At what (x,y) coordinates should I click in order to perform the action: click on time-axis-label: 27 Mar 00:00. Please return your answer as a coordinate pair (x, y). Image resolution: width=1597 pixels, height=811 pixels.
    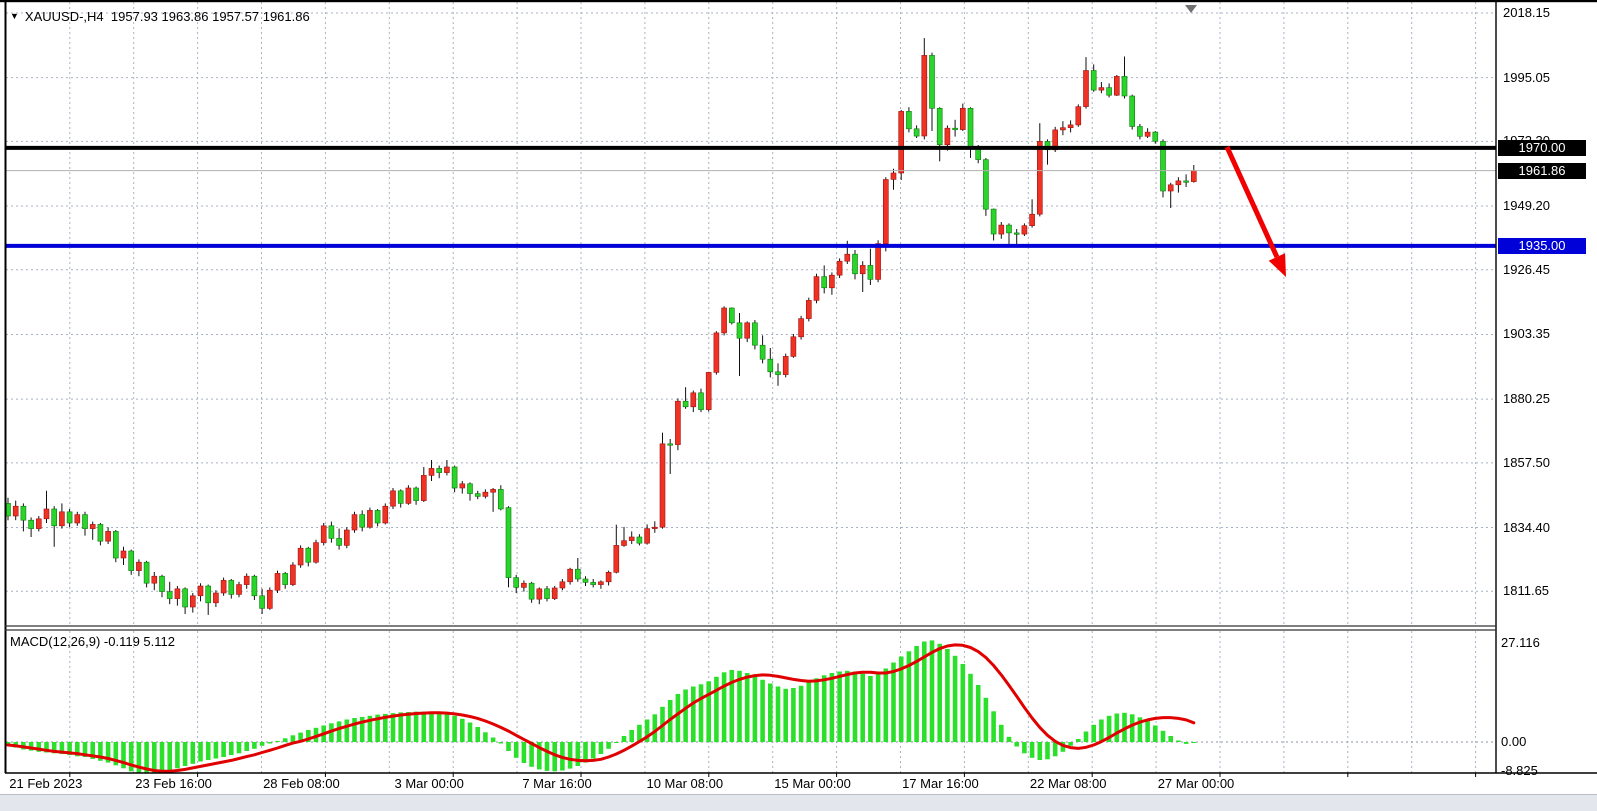
    Looking at the image, I should click on (1196, 783).